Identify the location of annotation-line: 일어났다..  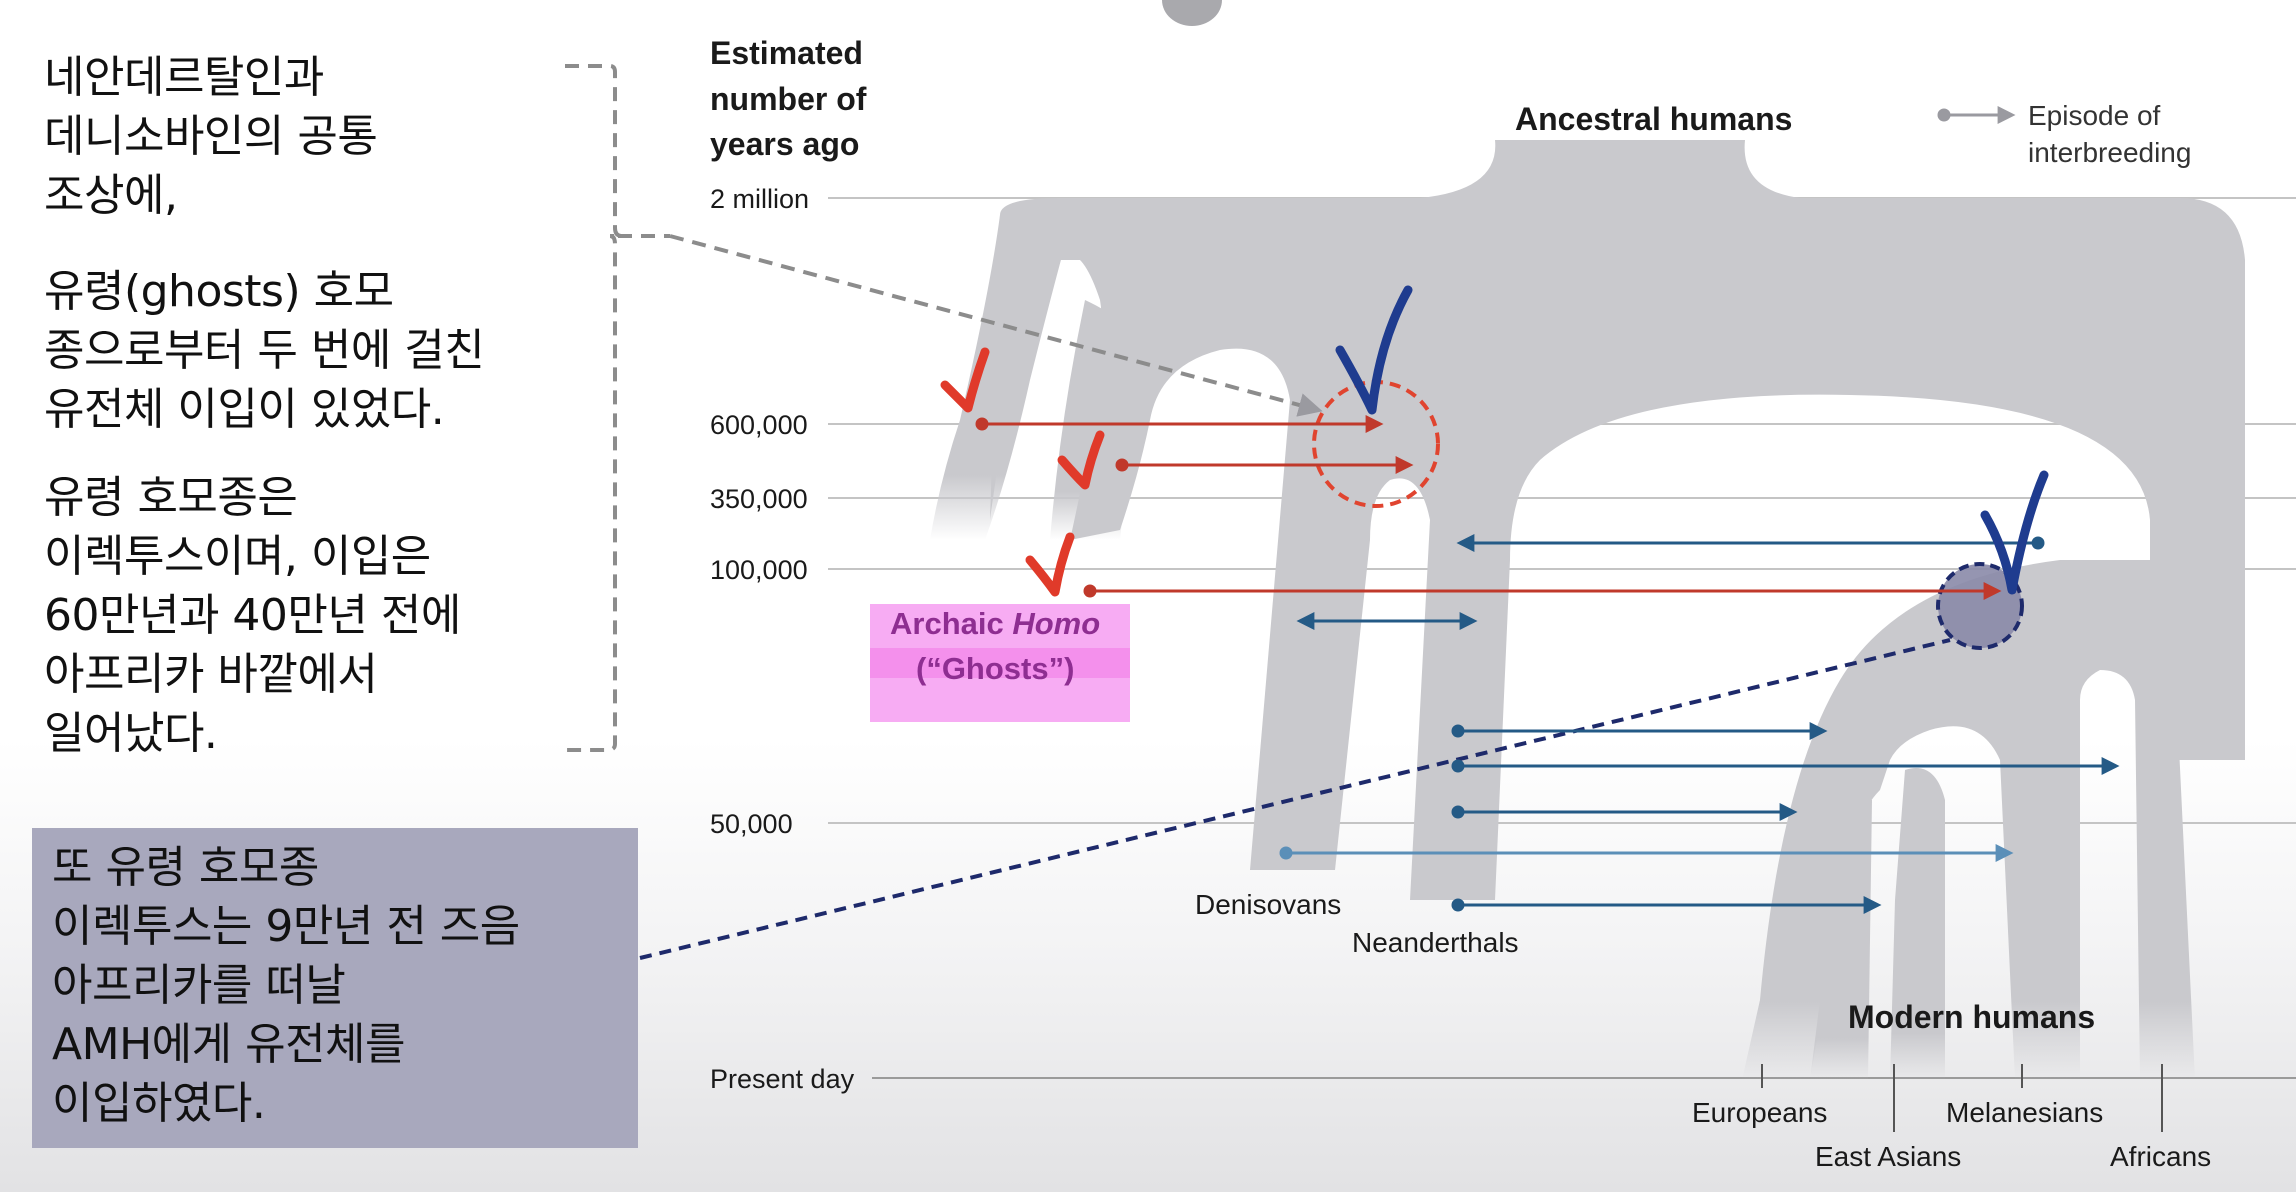
(131, 733).